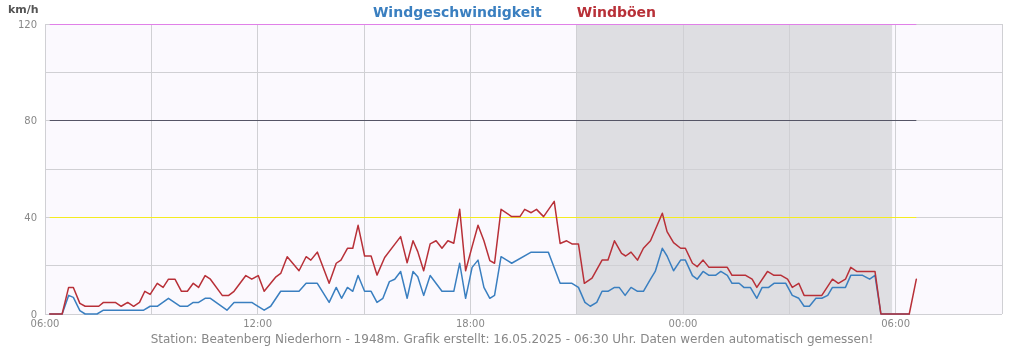 The height and width of the screenshot is (350, 1024). What do you see at coordinates (23, 9) in the screenshot?
I see `y-axis-title: km/h` at bounding box center [23, 9].